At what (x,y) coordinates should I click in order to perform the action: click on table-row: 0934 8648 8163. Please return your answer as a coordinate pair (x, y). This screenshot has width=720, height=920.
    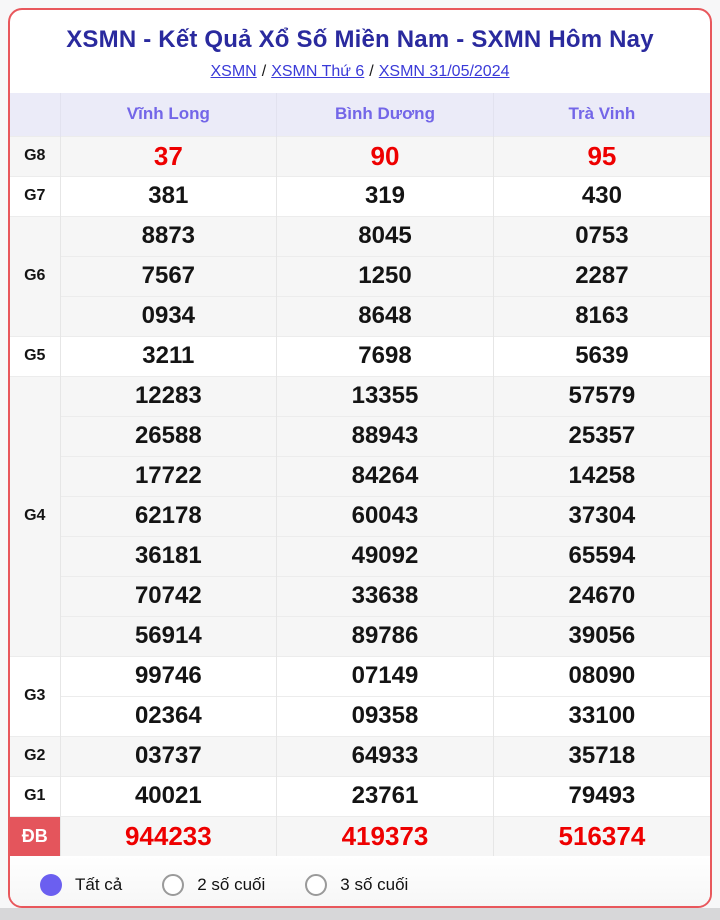
    Looking at the image, I should click on (360, 315).